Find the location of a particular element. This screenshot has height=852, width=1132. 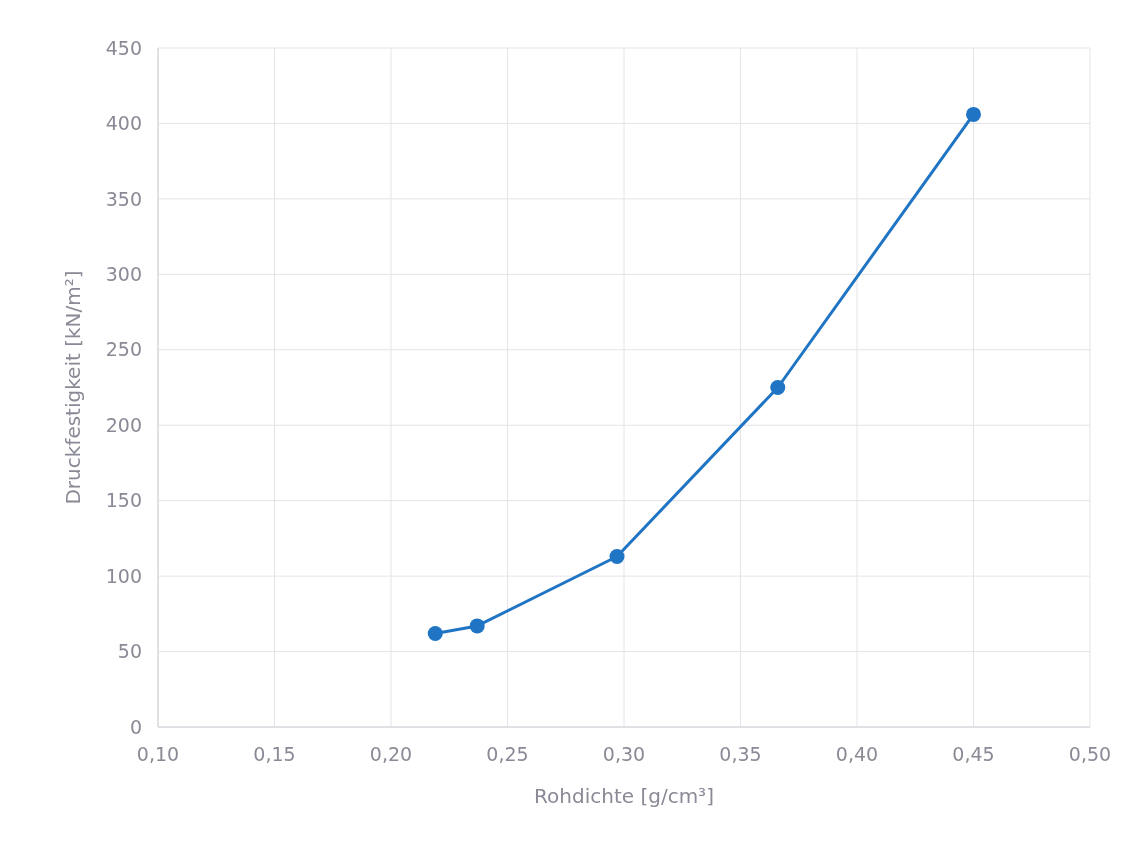

x-tick-label: 0,35 is located at coordinates (740, 754).